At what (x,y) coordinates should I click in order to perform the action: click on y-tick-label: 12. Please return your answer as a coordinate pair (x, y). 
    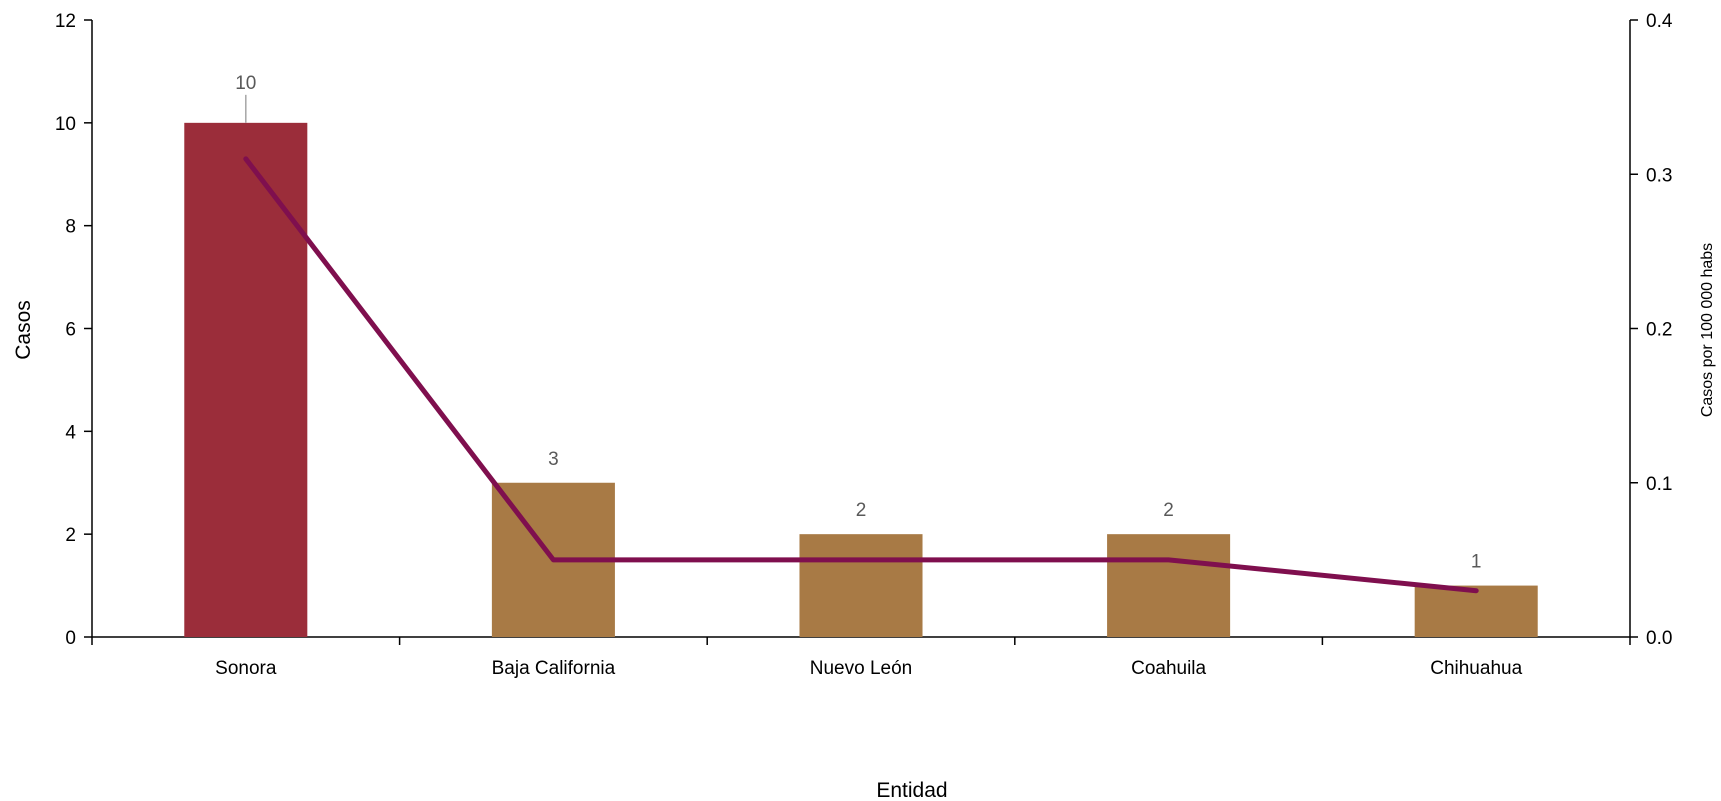
    Looking at the image, I should click on (65, 21).